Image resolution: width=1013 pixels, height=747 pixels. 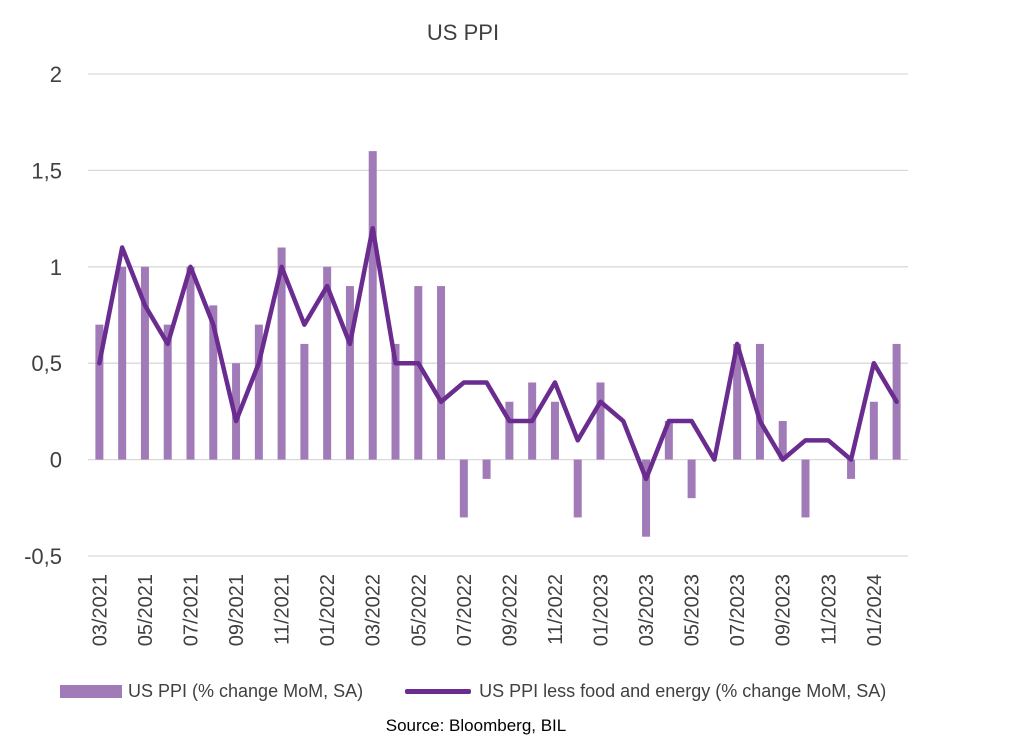 I want to click on x-tick-label: 01/2023, so click(x=602, y=610).